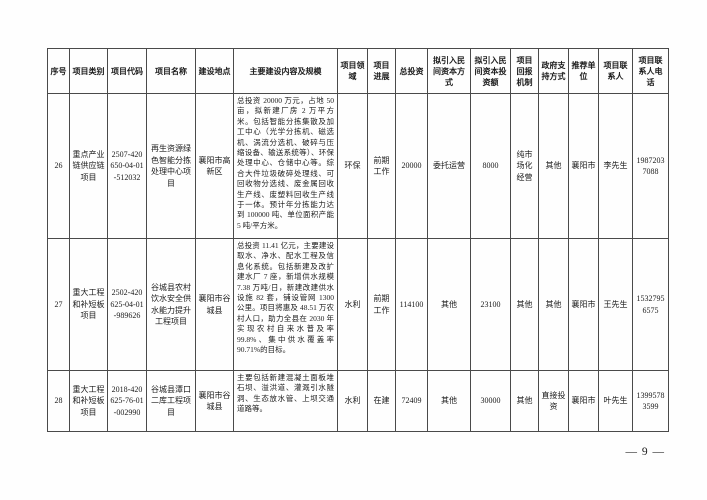  I want to click on cell-code: 2018-420625-76-01-002990, so click(127, 401).